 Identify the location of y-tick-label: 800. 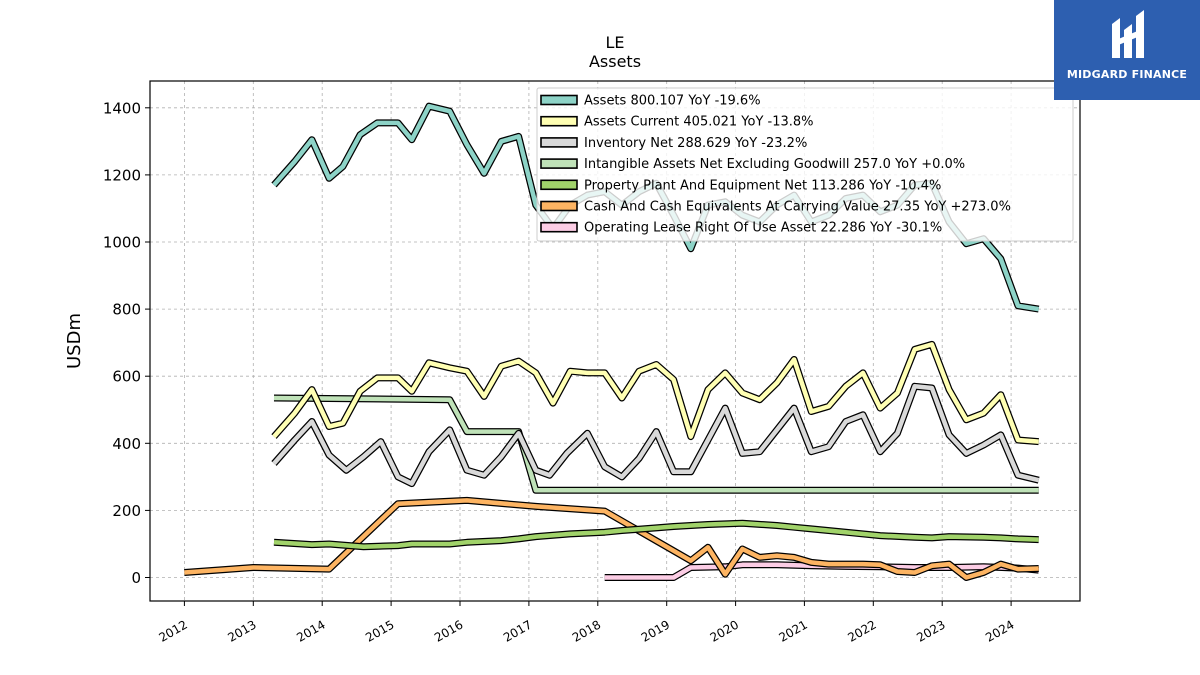
(126, 310).